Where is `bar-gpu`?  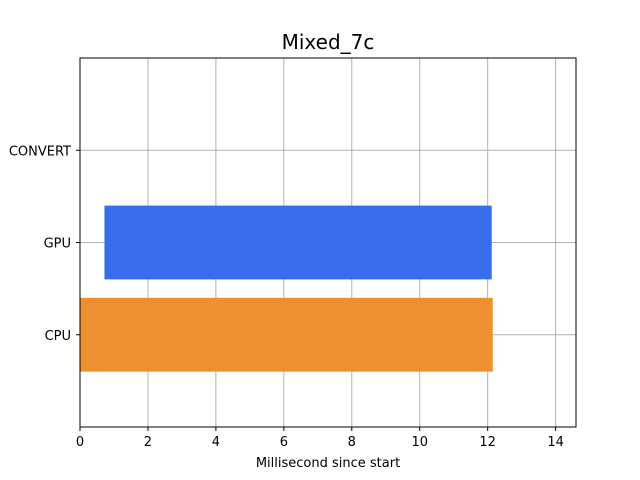
bar-gpu is located at coordinates (298, 242).